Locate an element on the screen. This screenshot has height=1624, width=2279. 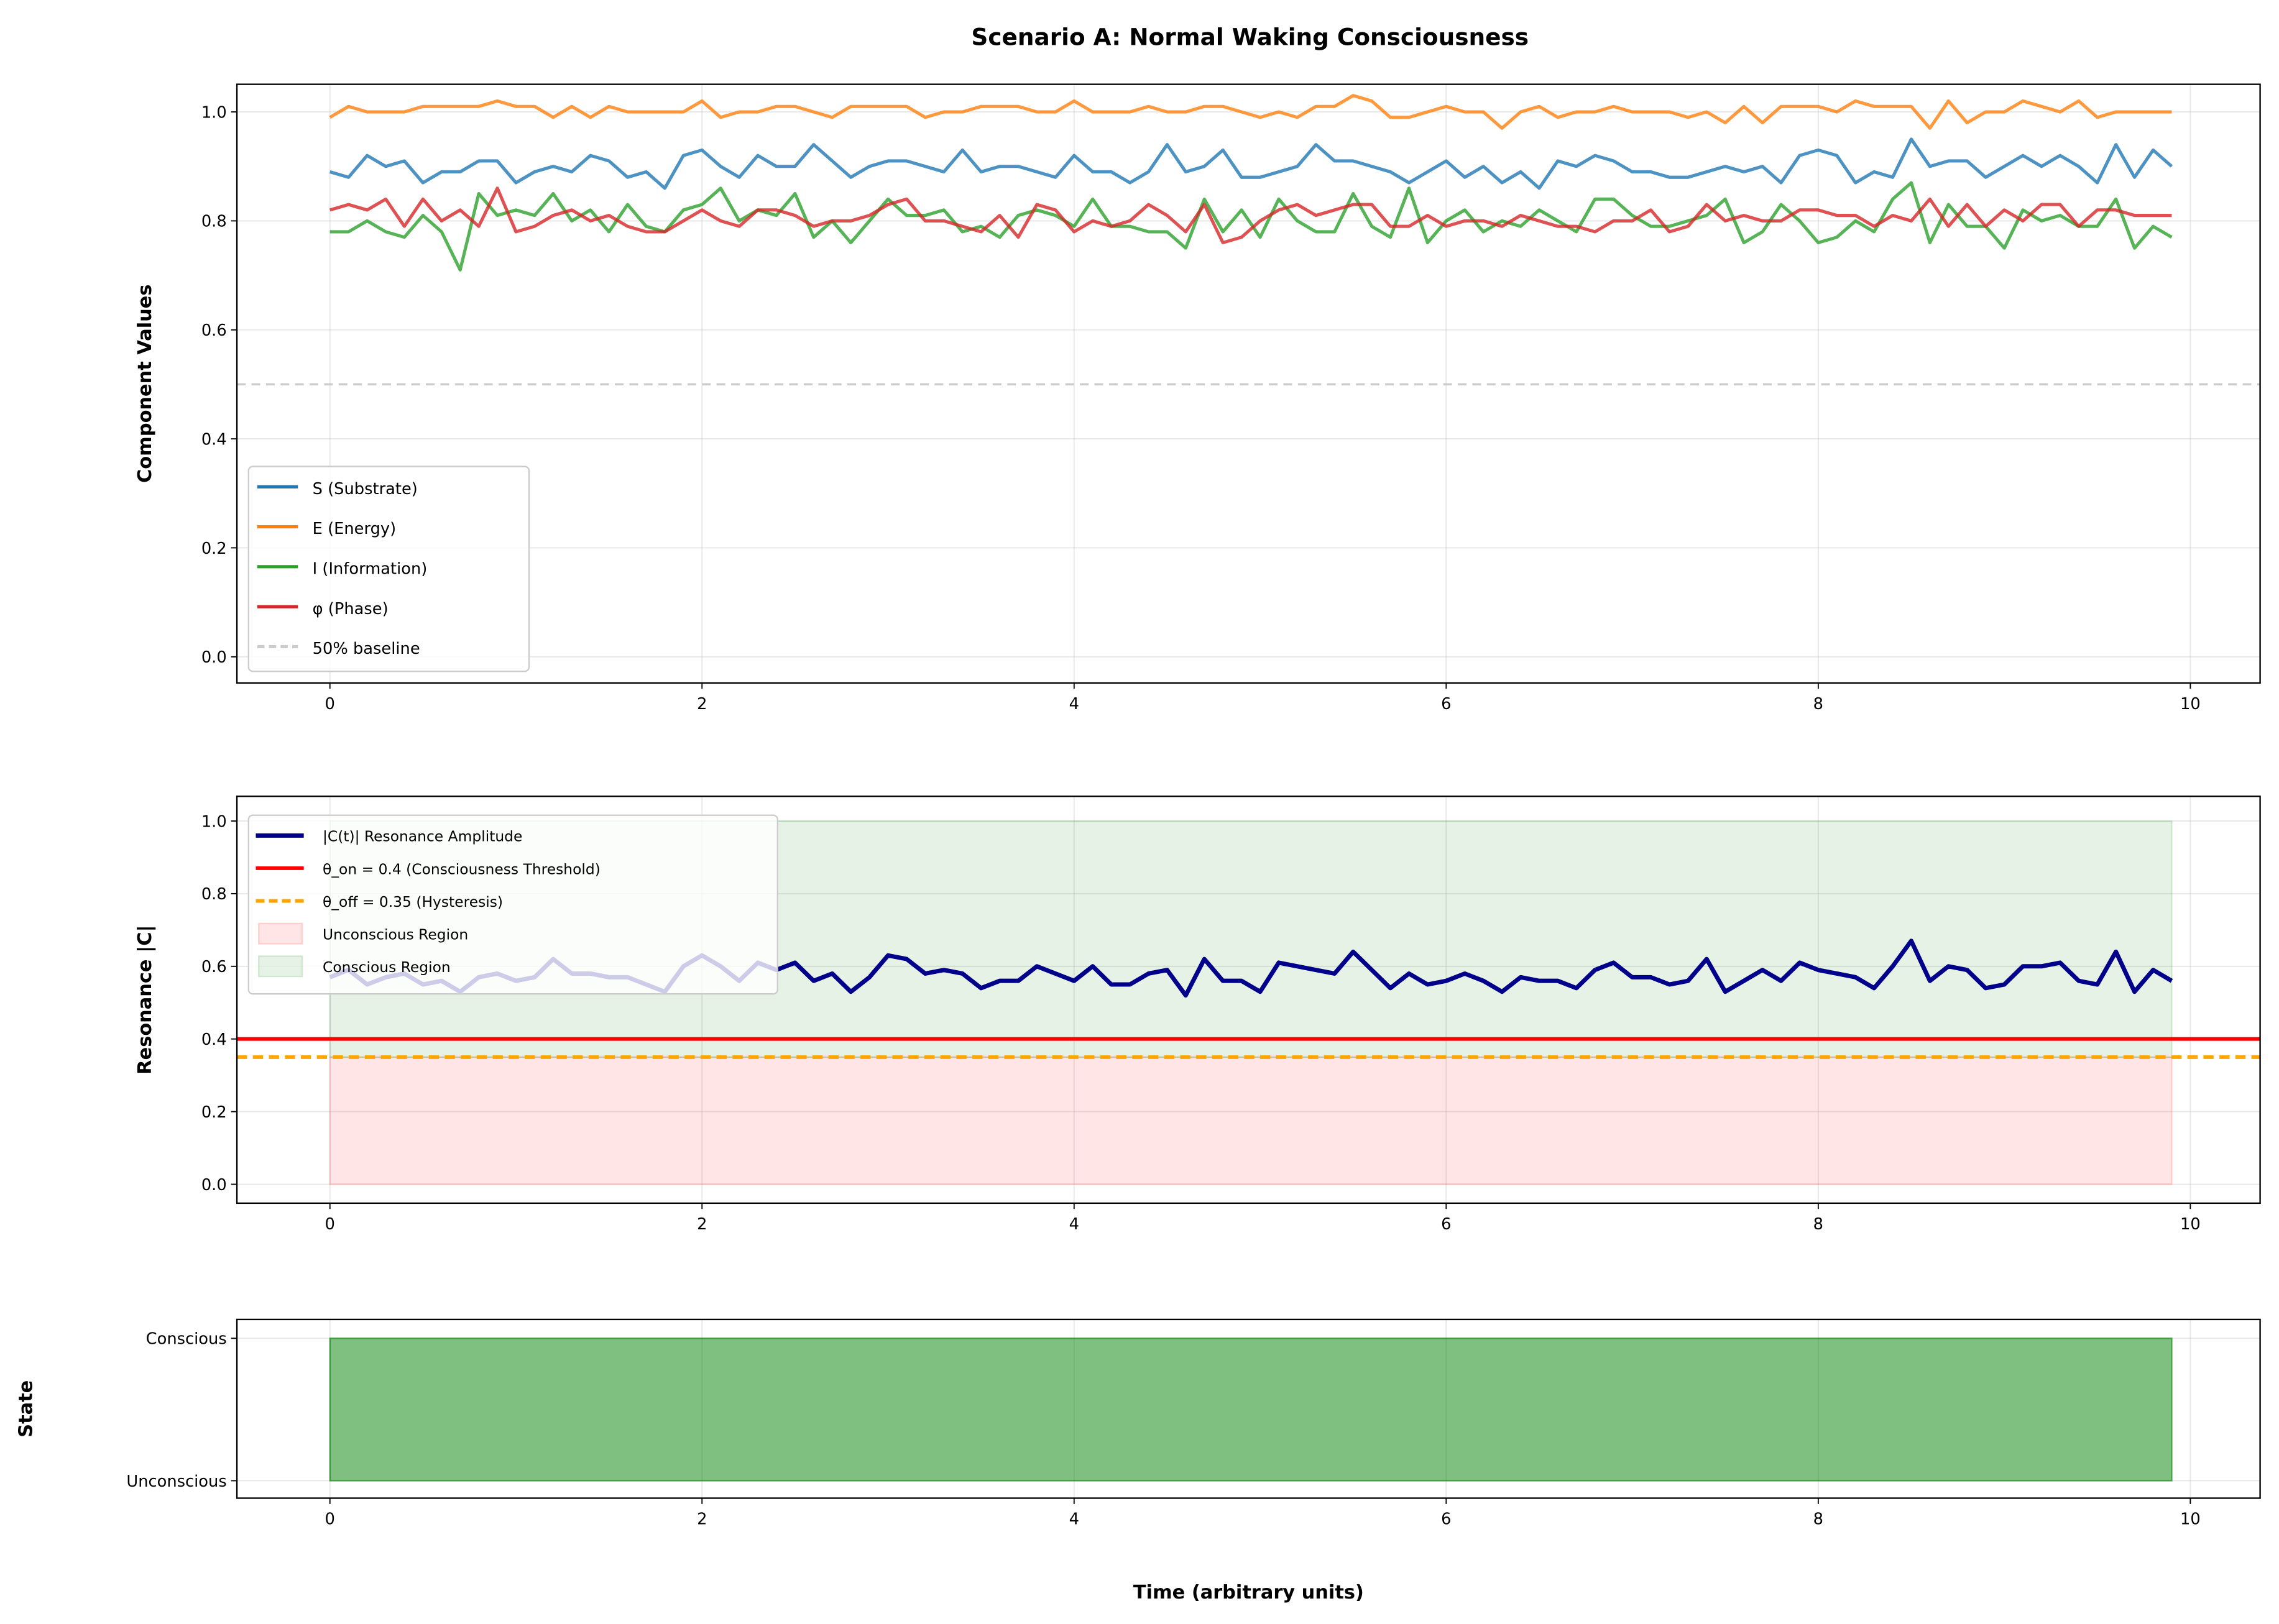
y-axis-label: Component Values is located at coordinates (145, 384).